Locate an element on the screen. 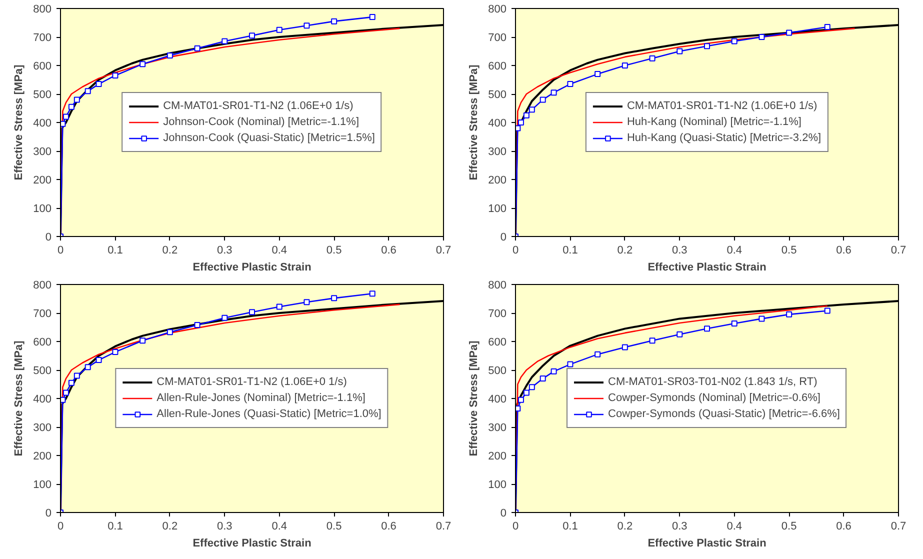 The image size is (923, 559). legend-label: Johnson-Cook (Quasi-Static) [Metric=1.5%] is located at coordinates (269, 138).